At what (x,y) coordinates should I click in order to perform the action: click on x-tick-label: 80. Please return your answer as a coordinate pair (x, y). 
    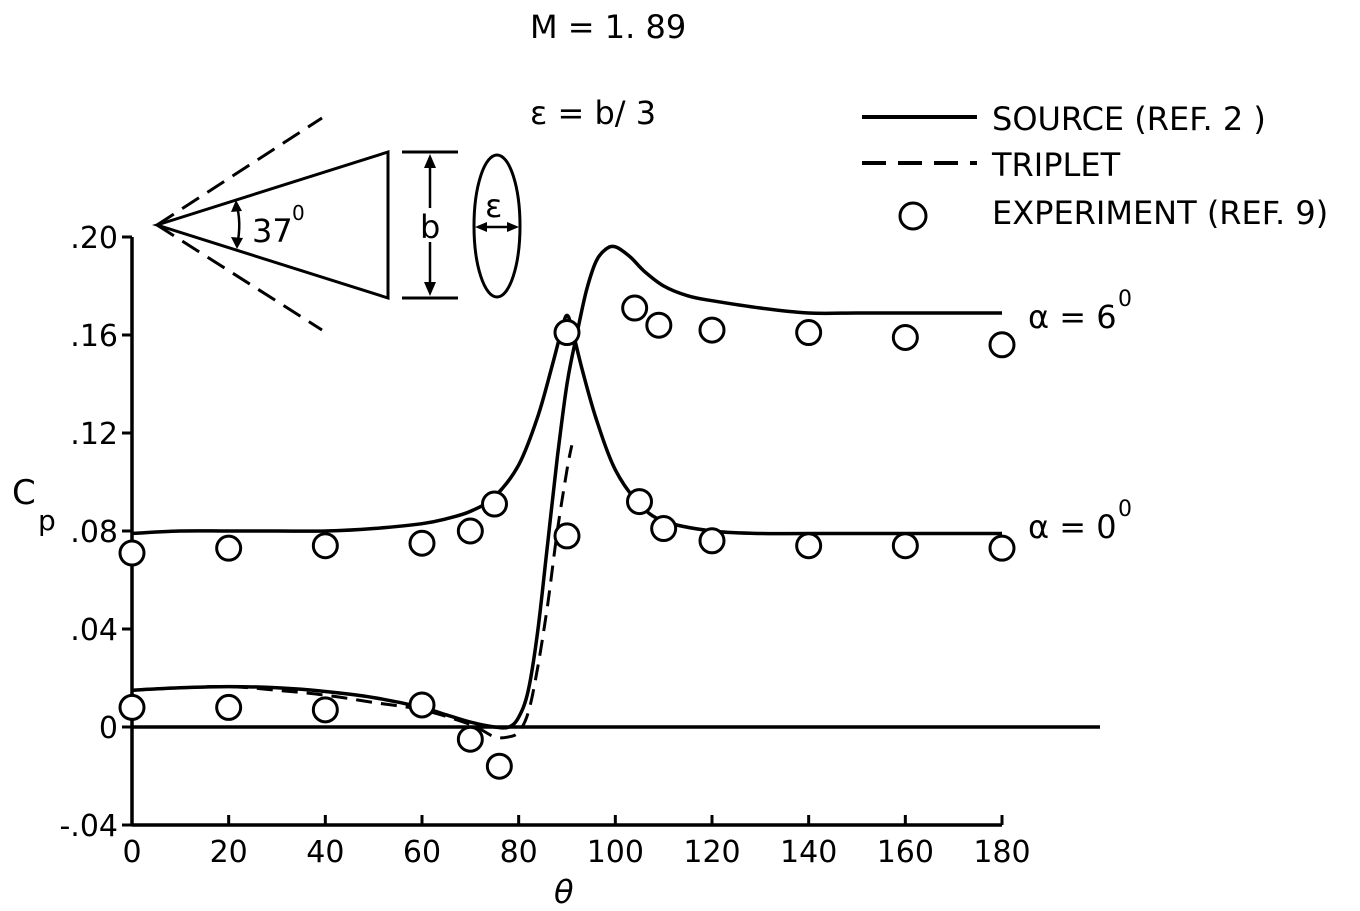
    Looking at the image, I should click on (519, 852).